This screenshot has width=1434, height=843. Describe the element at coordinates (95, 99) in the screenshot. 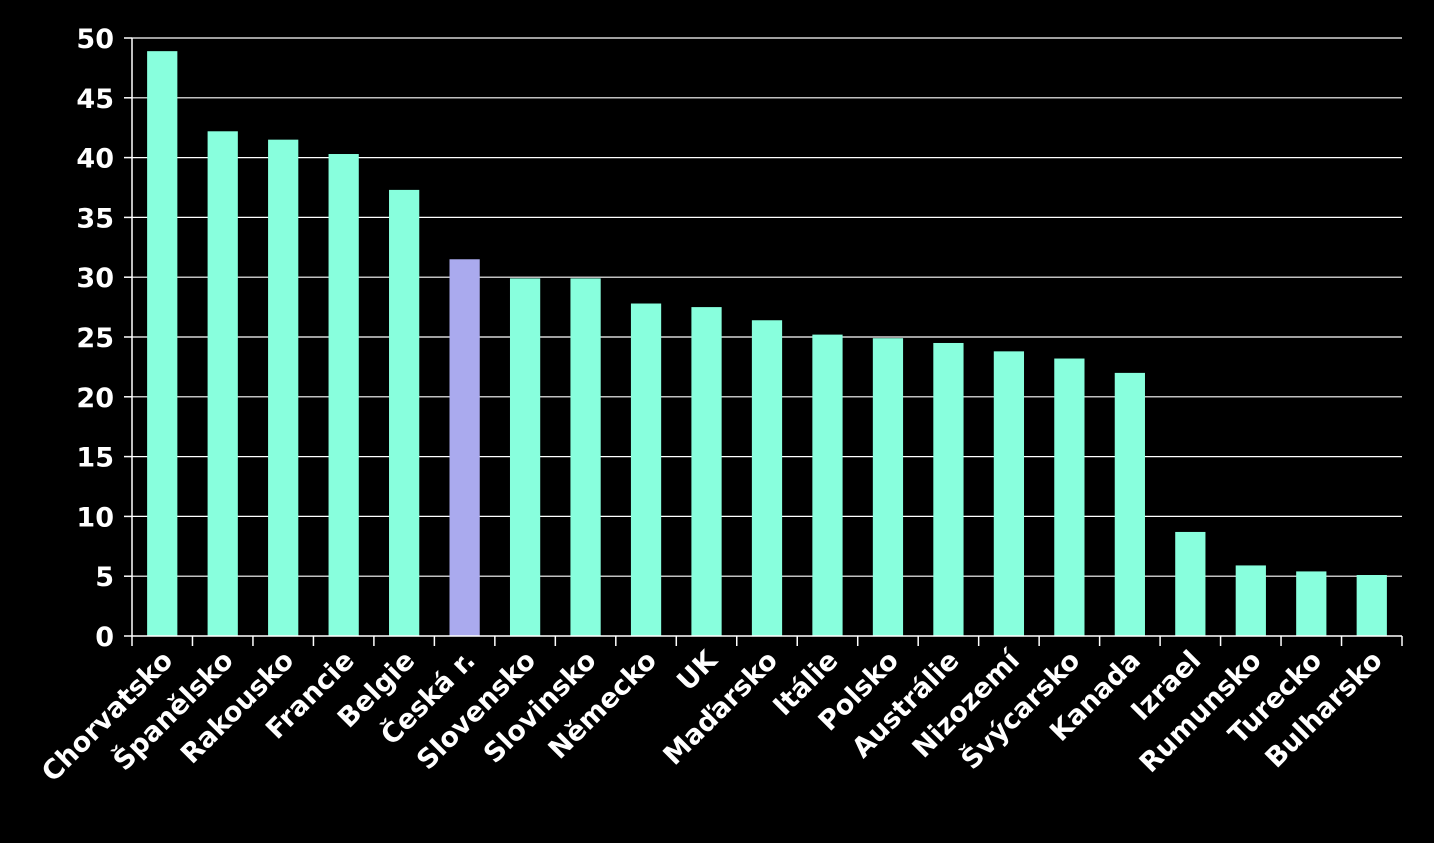

I see `y-tick-label: 45` at that location.